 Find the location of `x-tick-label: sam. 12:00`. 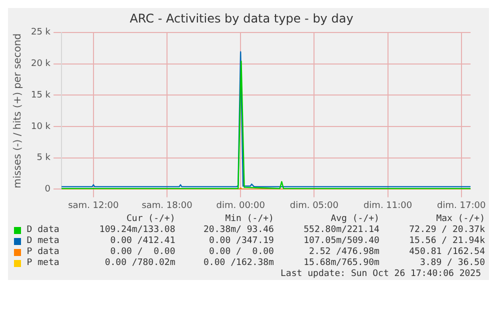

x-tick-label: sam. 12:00 is located at coordinates (93, 205).